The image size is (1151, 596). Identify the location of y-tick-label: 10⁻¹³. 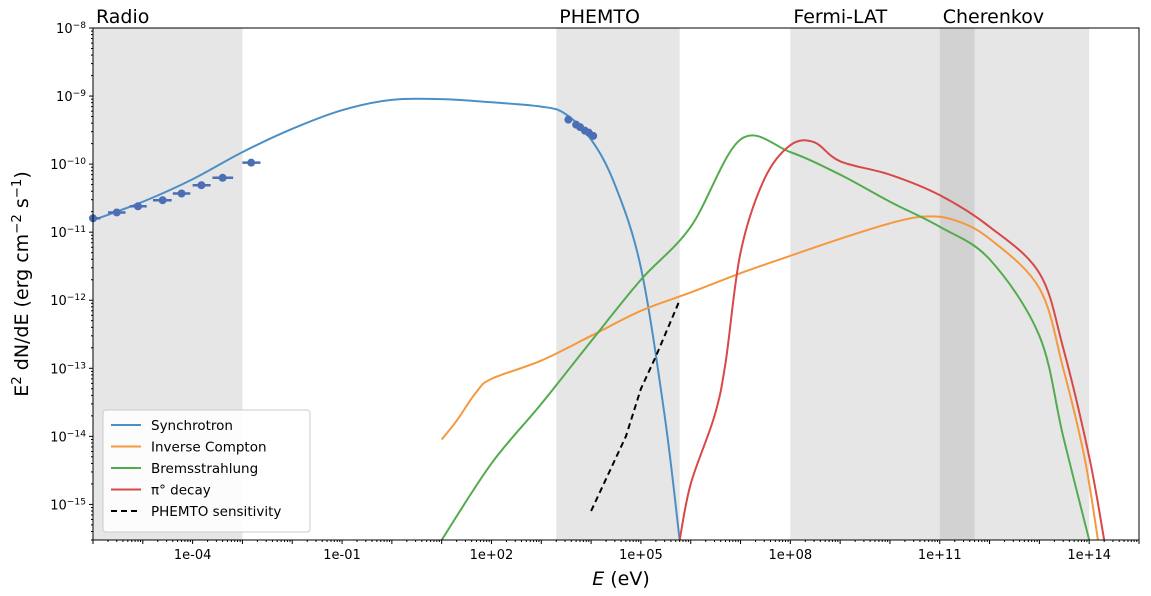
(68, 369).